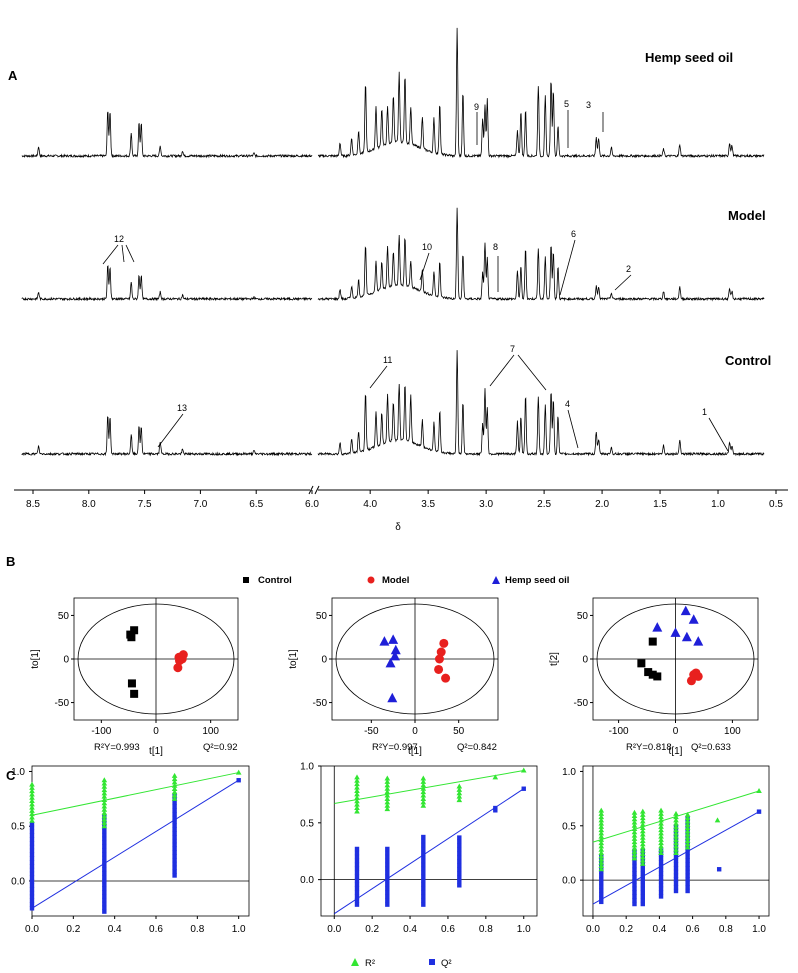 The width and height of the screenshot is (798, 973). What do you see at coordinates (275, 580) in the screenshot?
I see `legend-b-control-label: Control` at bounding box center [275, 580].